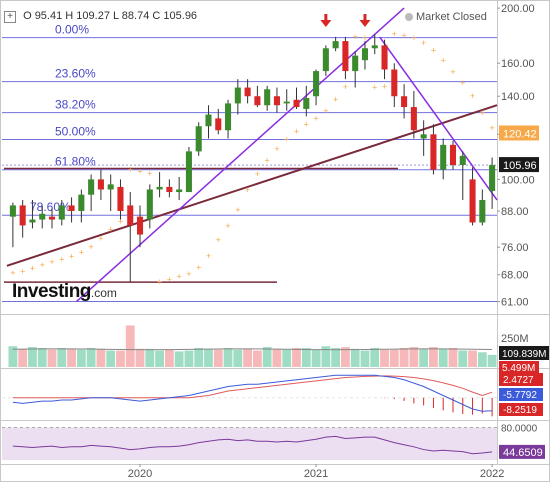 The image size is (550, 482). I want to click on downtrend-line, so click(438, 118).